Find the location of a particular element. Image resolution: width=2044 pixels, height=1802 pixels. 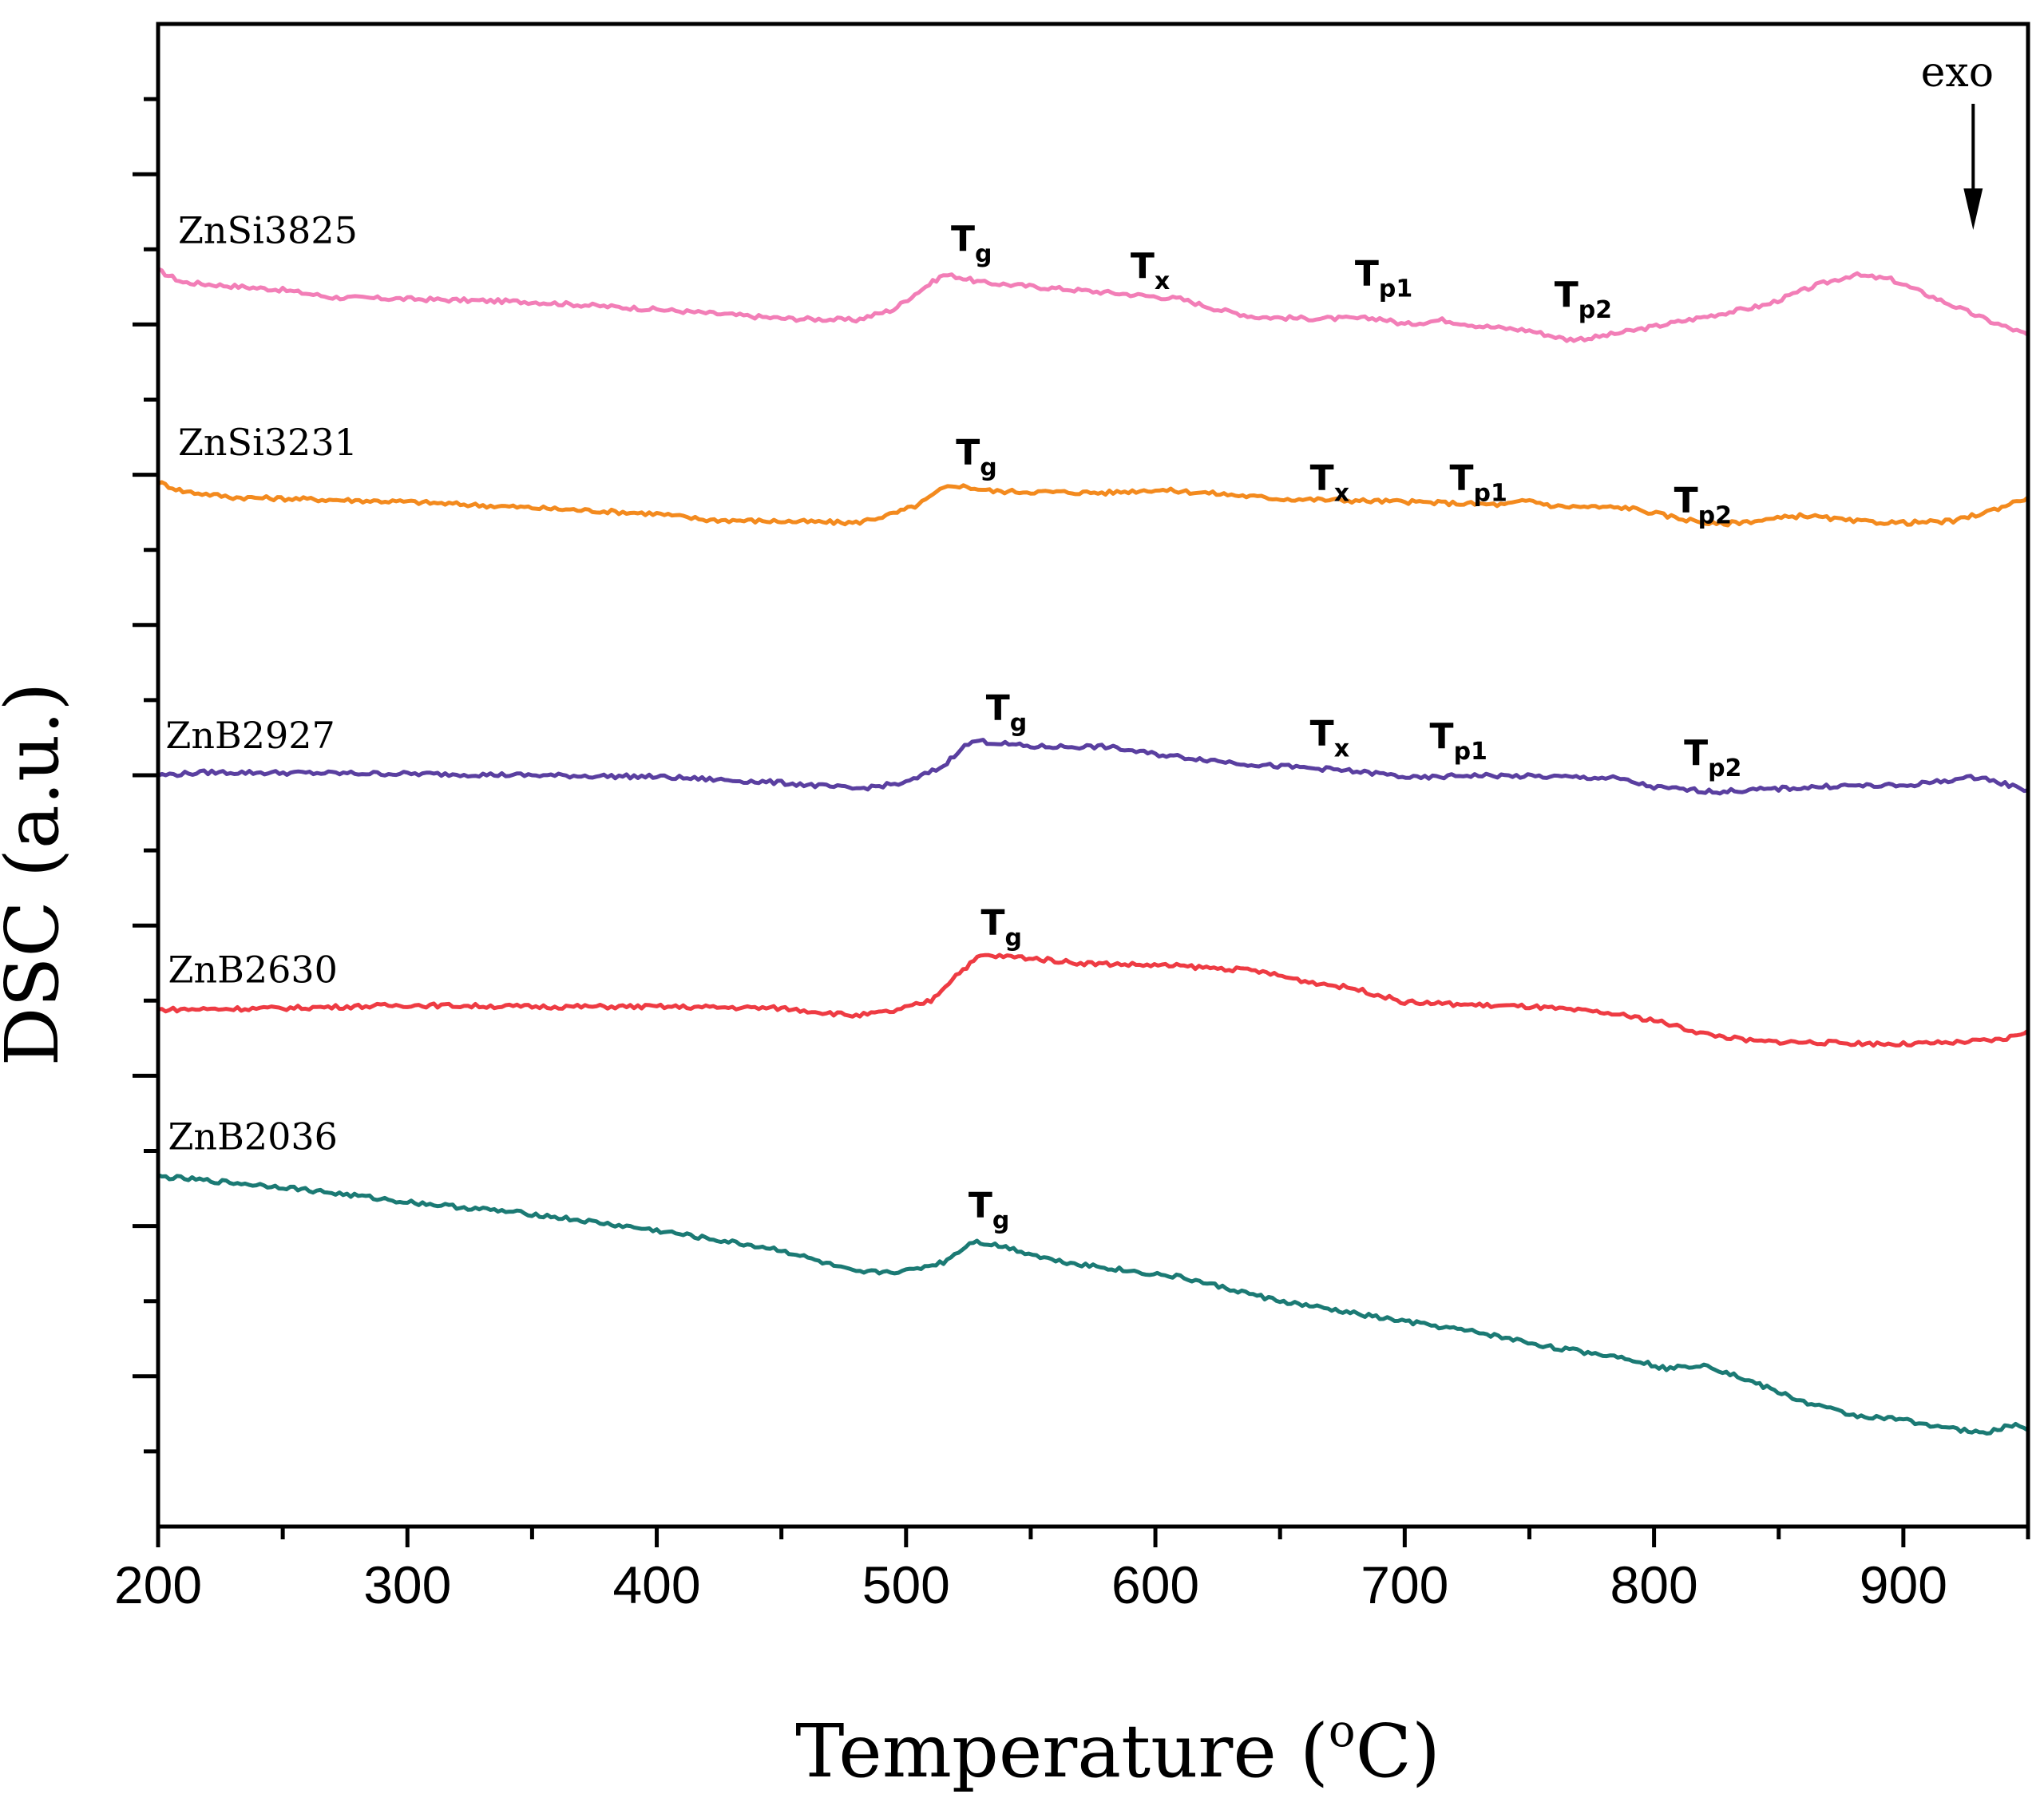

annotation-ZnB2927-Tx: Tx is located at coordinates (1329, 738).